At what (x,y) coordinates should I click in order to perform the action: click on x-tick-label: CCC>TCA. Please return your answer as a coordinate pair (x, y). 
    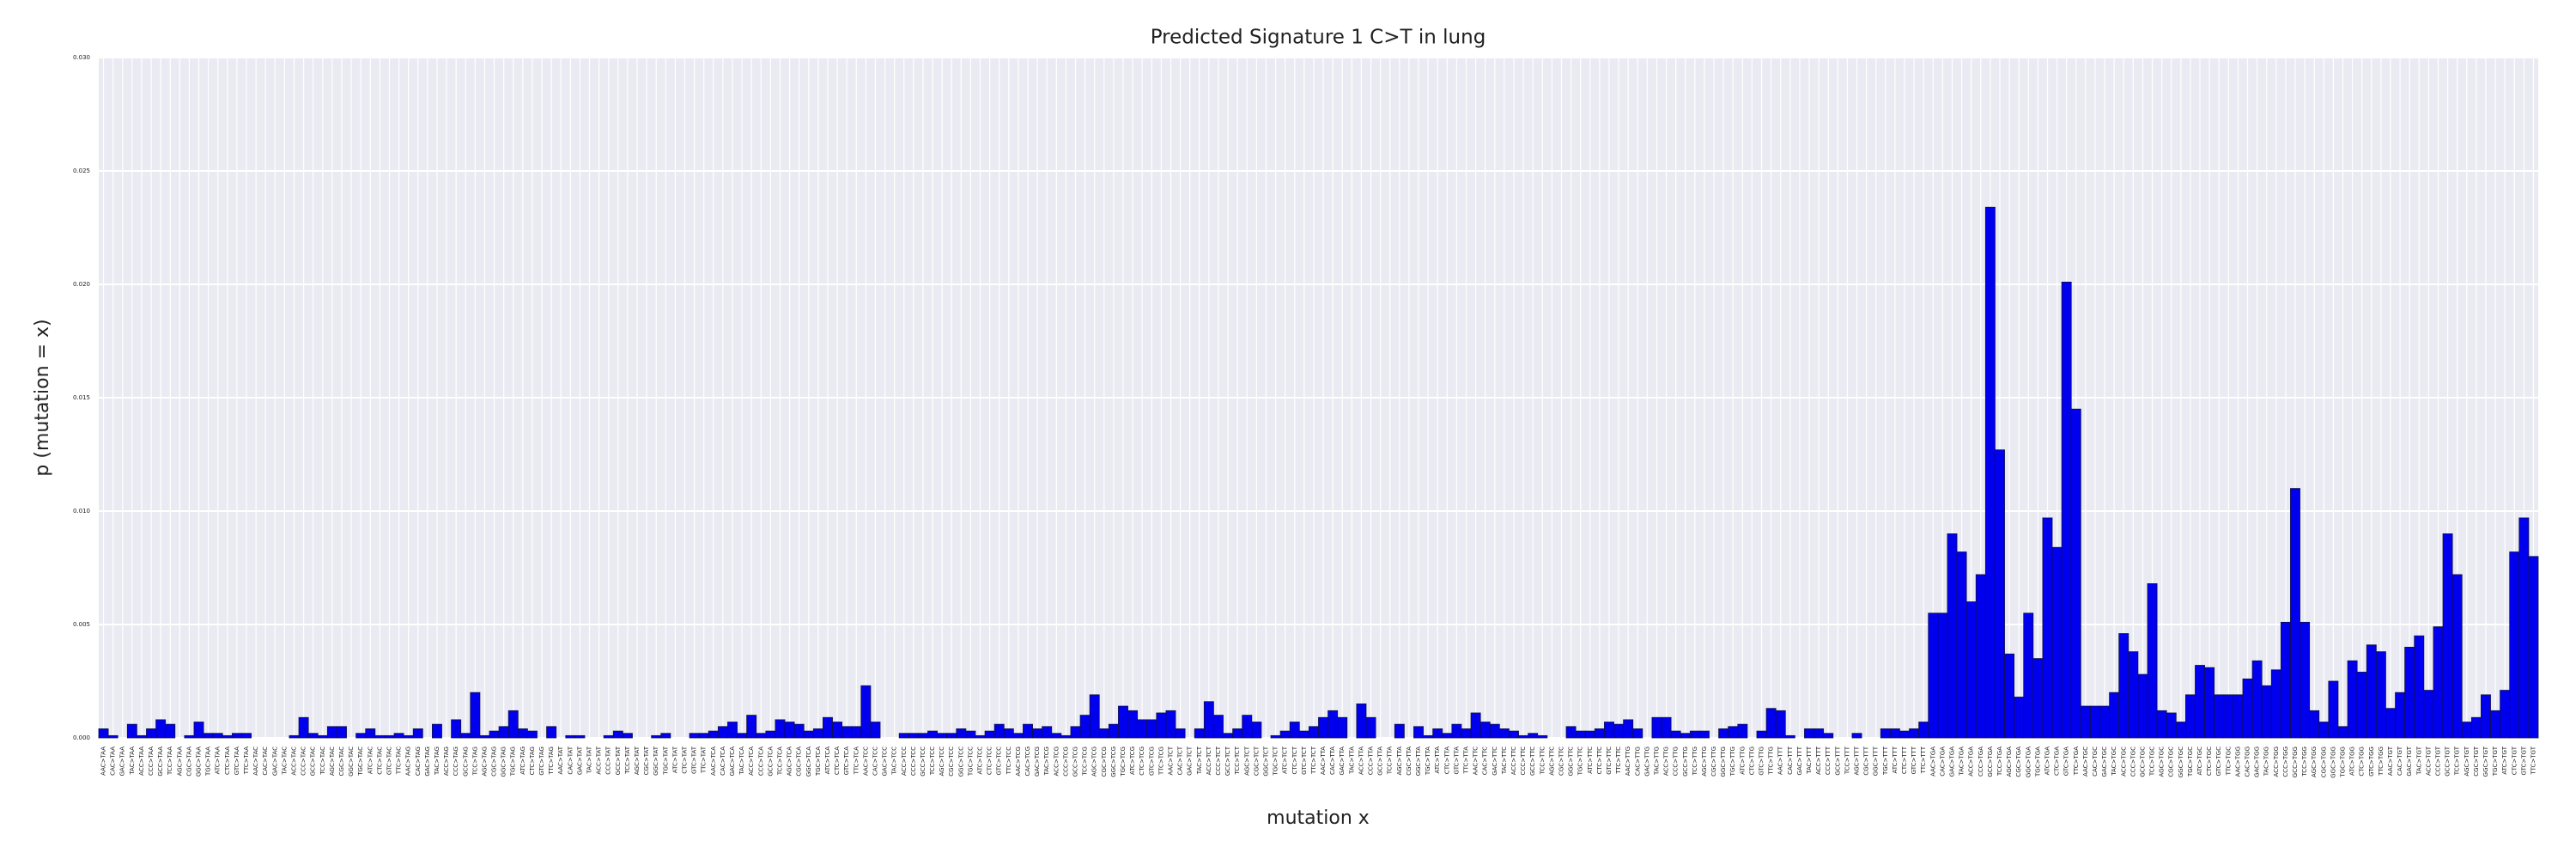
    Looking at the image, I should click on (760, 761).